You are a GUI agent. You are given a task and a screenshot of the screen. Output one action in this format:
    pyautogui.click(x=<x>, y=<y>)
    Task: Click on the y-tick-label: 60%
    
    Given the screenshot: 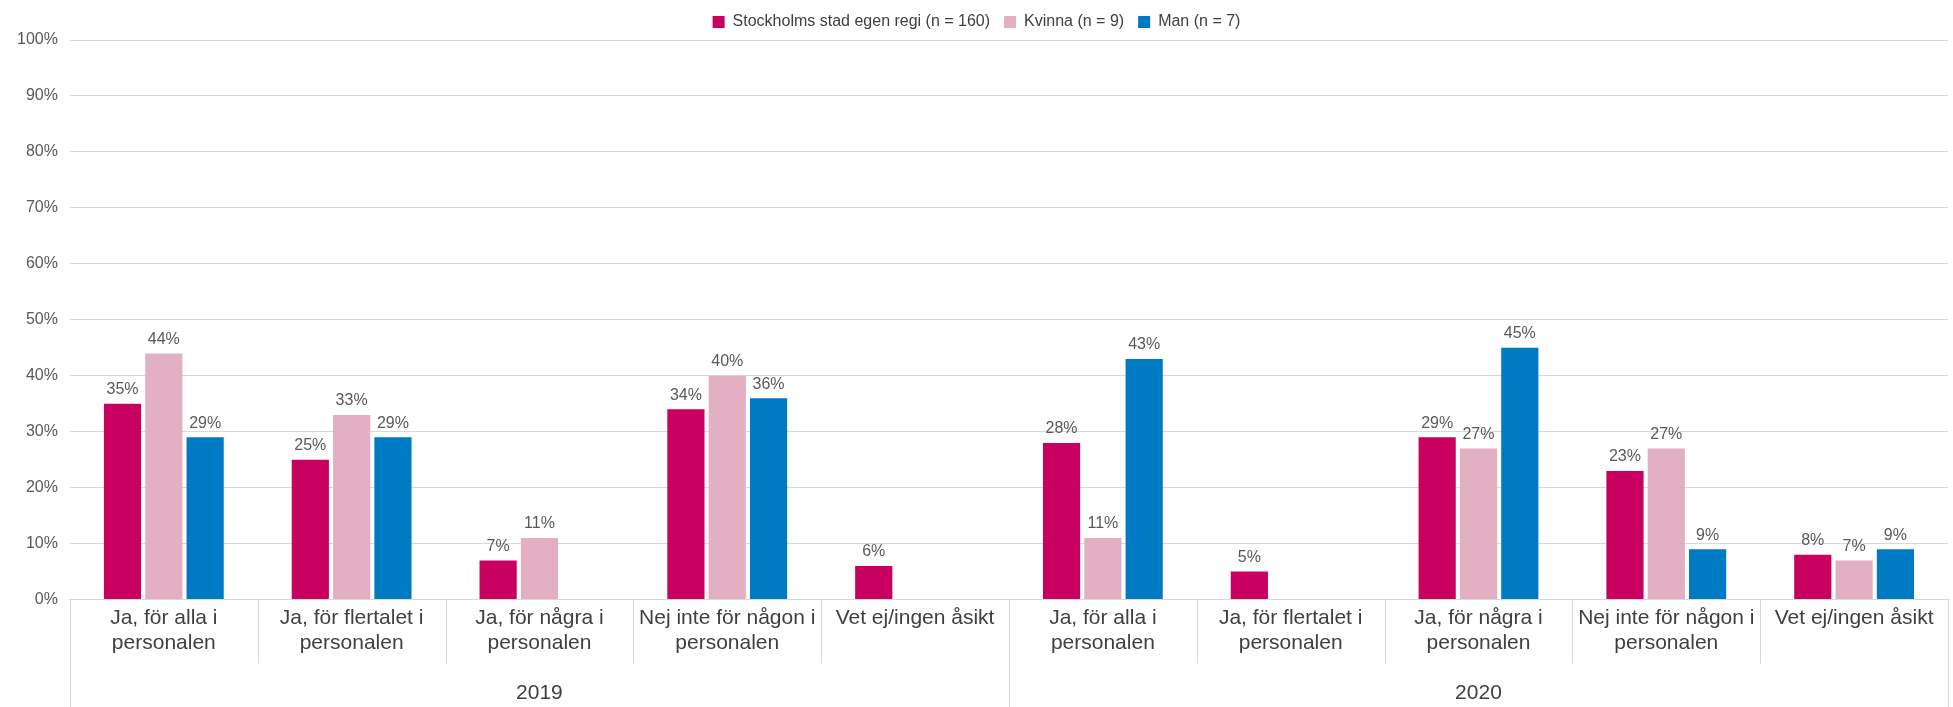 What is the action you would take?
    pyautogui.click(x=41, y=263)
    